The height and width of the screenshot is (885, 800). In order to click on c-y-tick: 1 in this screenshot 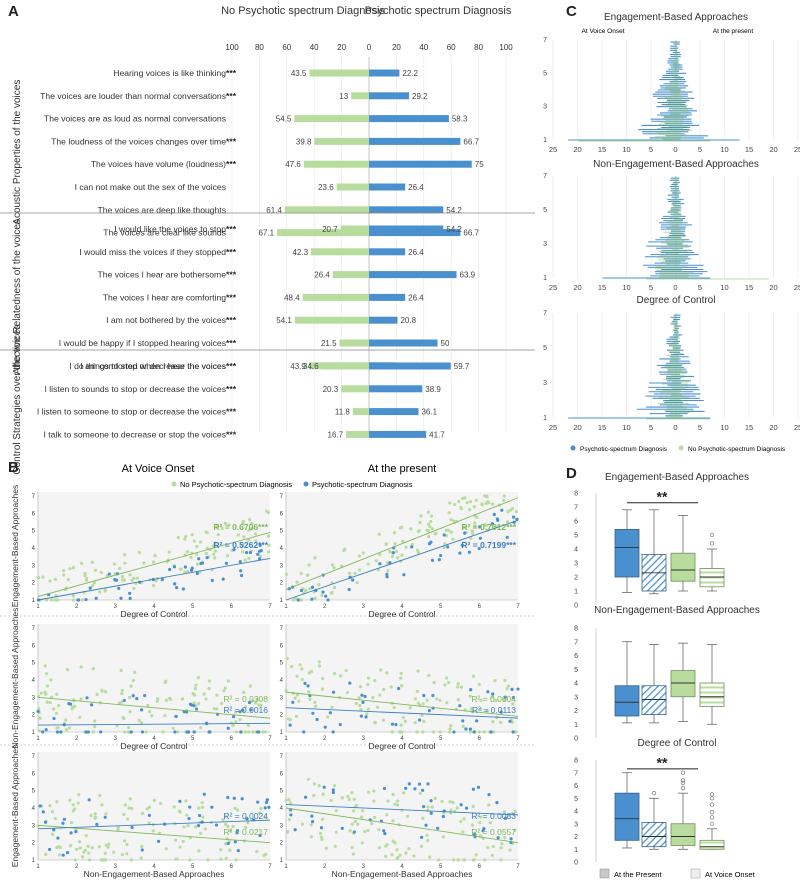, I will do `click(545, 140)`.